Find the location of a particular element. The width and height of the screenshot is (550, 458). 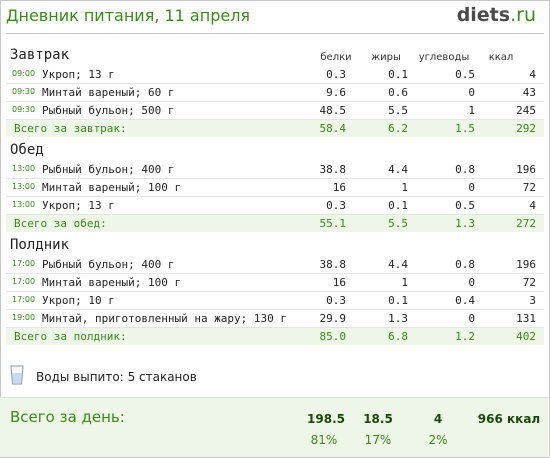

total-kcal: 292 is located at coordinates (526, 128).